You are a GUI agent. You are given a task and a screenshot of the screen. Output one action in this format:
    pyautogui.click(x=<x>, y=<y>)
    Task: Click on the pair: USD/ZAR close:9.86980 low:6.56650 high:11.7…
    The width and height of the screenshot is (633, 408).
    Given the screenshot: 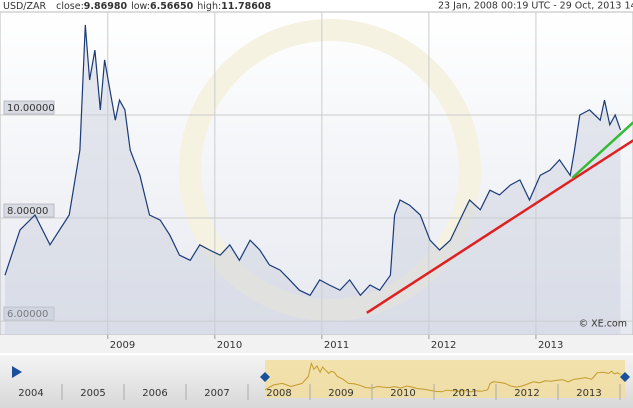 What is the action you would take?
    pyautogui.click(x=137, y=6)
    